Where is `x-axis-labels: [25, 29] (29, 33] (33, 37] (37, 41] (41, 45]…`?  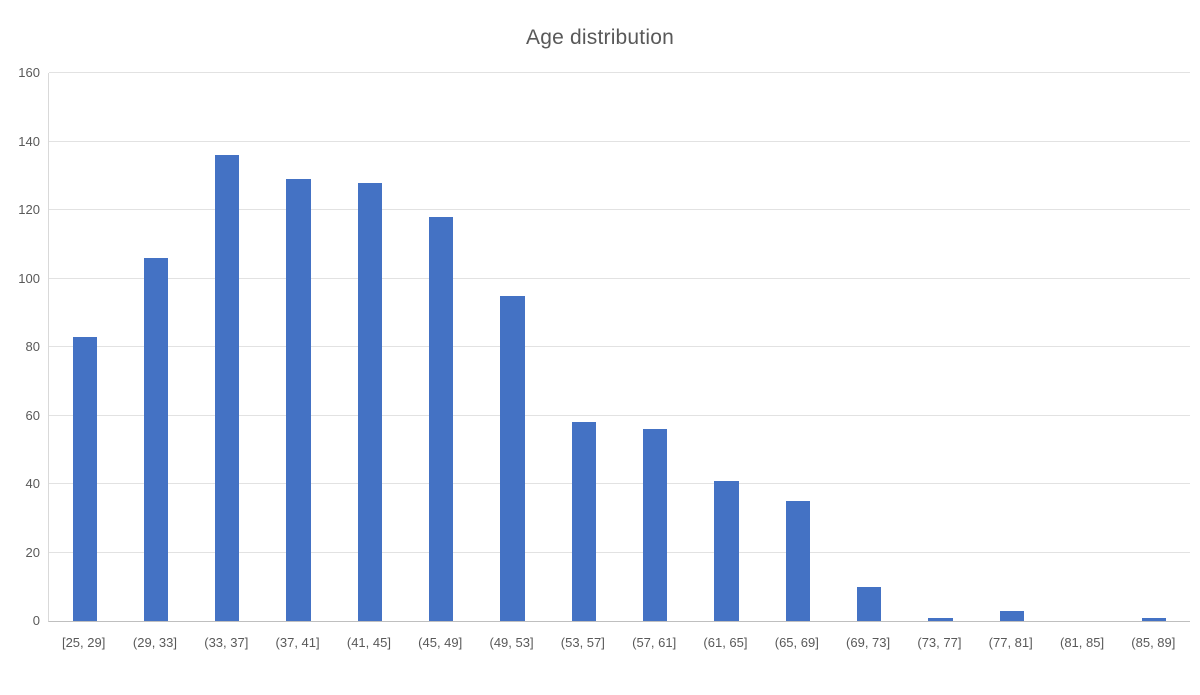
x-axis-labels: [25, 29] (29, 33] (33, 37] (37, 41] (41, 45]… is located at coordinates (618, 642).